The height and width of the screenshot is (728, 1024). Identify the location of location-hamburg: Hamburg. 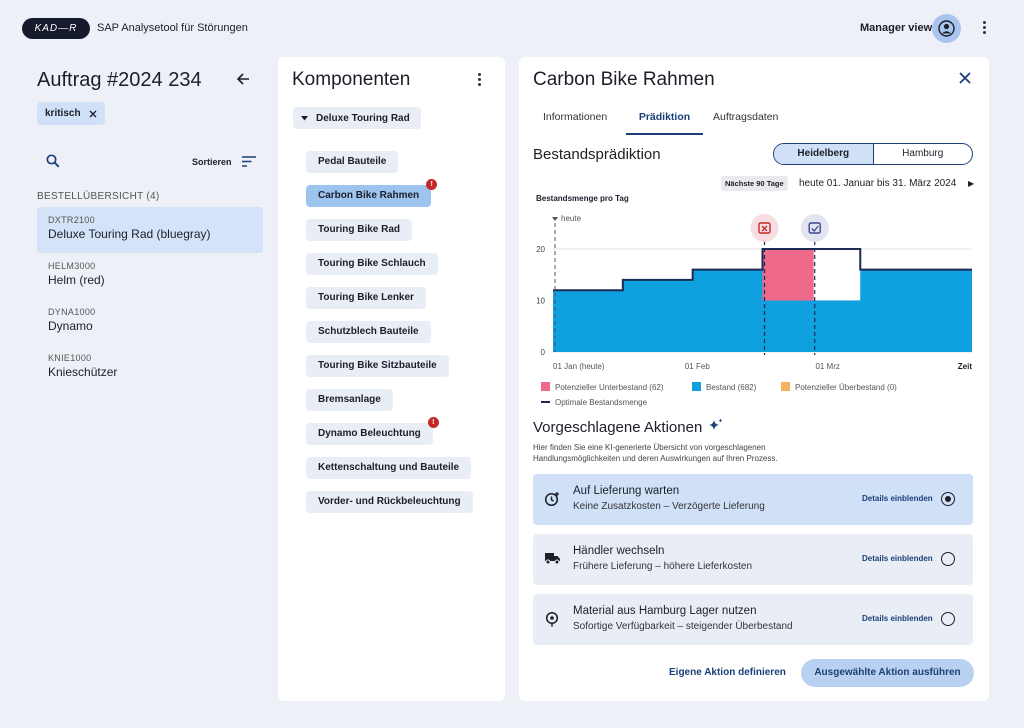
(923, 153).